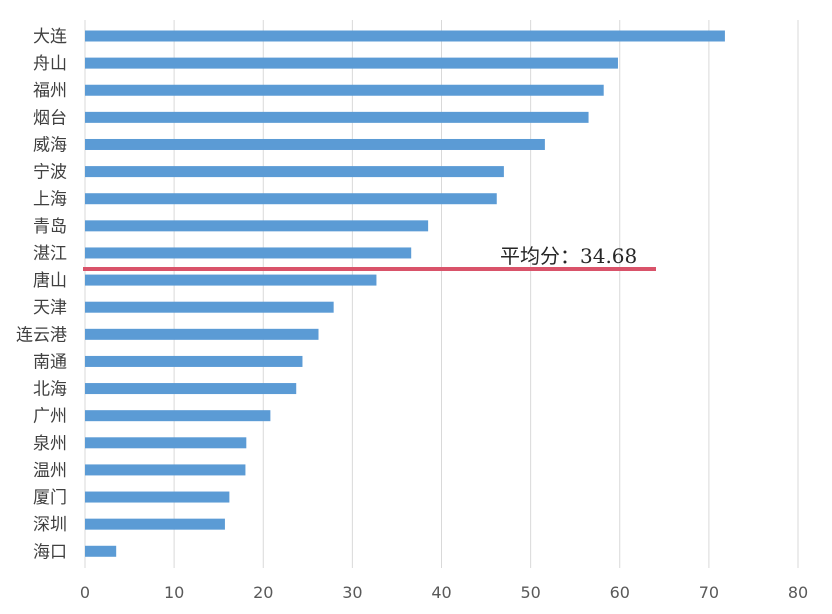  I want to click on category-label: 连云港, so click(41, 335).